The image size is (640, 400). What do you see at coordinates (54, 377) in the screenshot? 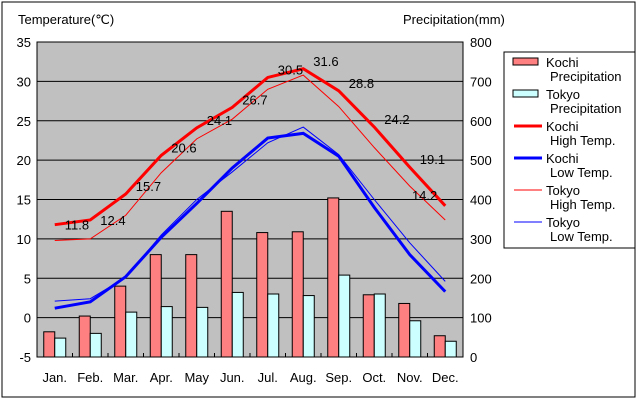
I see `x-tick-label: Jan.` at bounding box center [54, 377].